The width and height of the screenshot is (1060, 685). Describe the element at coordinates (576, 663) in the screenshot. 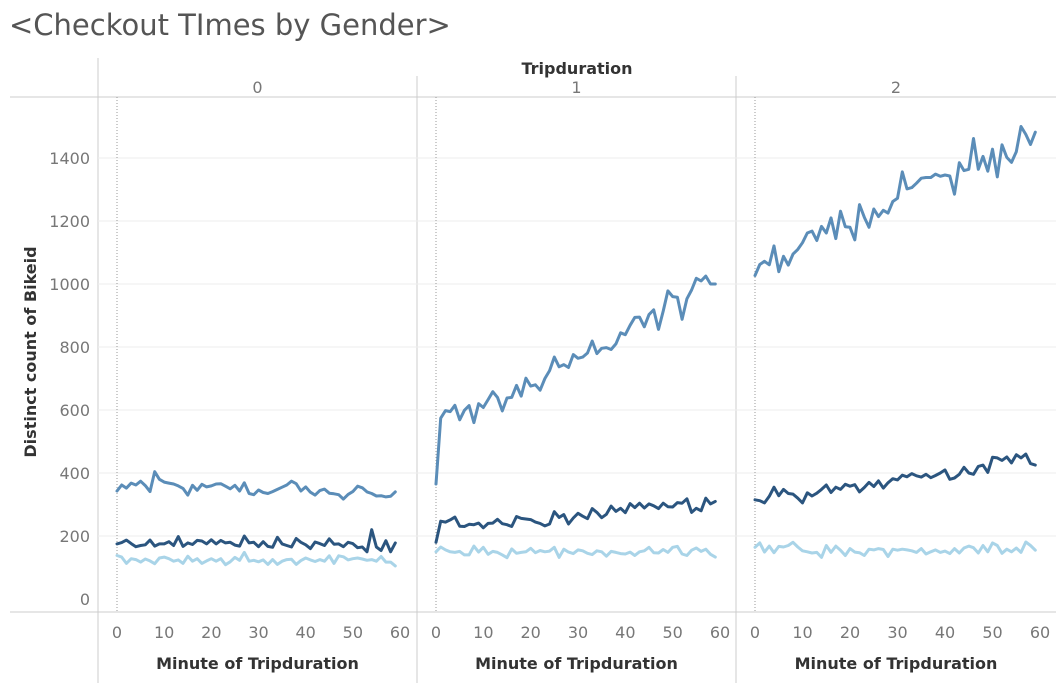

I see `x-axis-title-panel-1: Minute of Tripduration` at that location.